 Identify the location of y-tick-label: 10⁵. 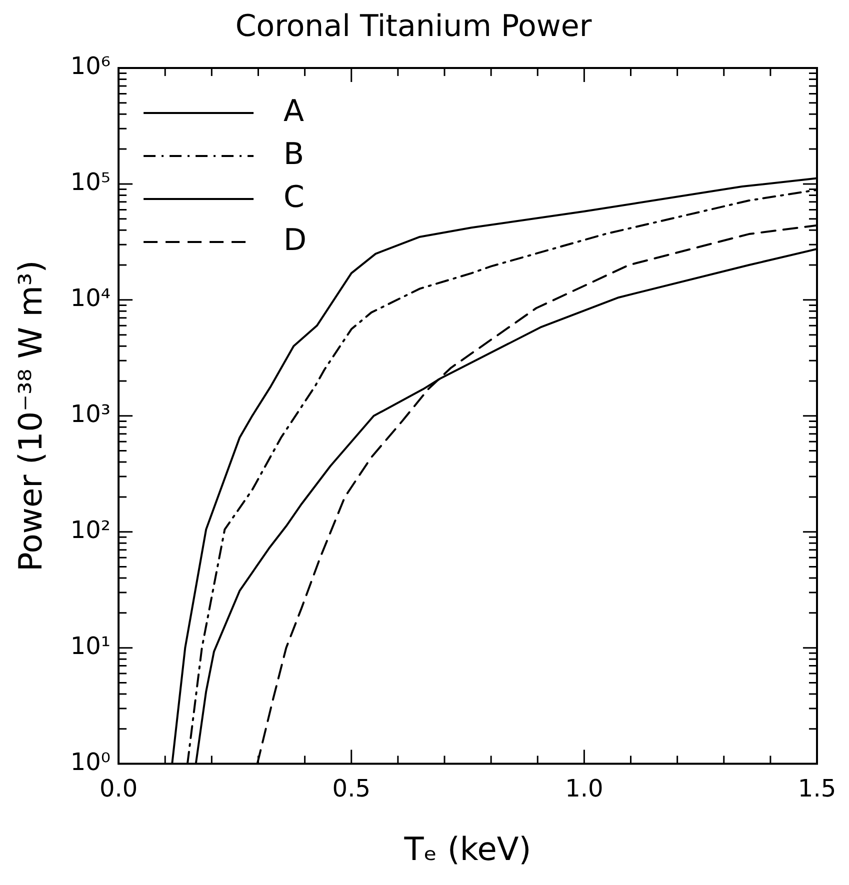
(90, 182).